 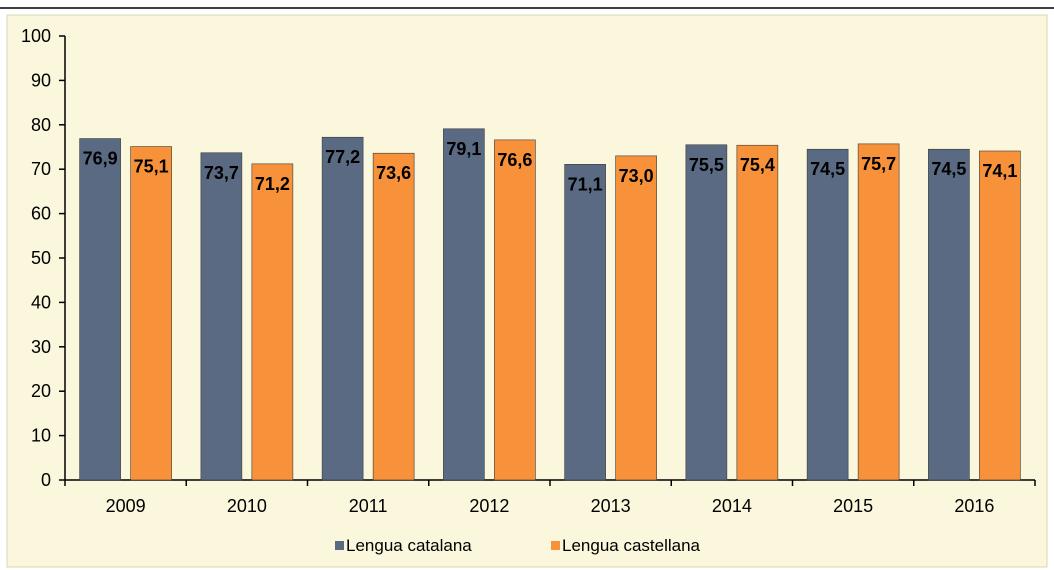 What do you see at coordinates (151, 167) in the screenshot?
I see `data-label: 75,1` at bounding box center [151, 167].